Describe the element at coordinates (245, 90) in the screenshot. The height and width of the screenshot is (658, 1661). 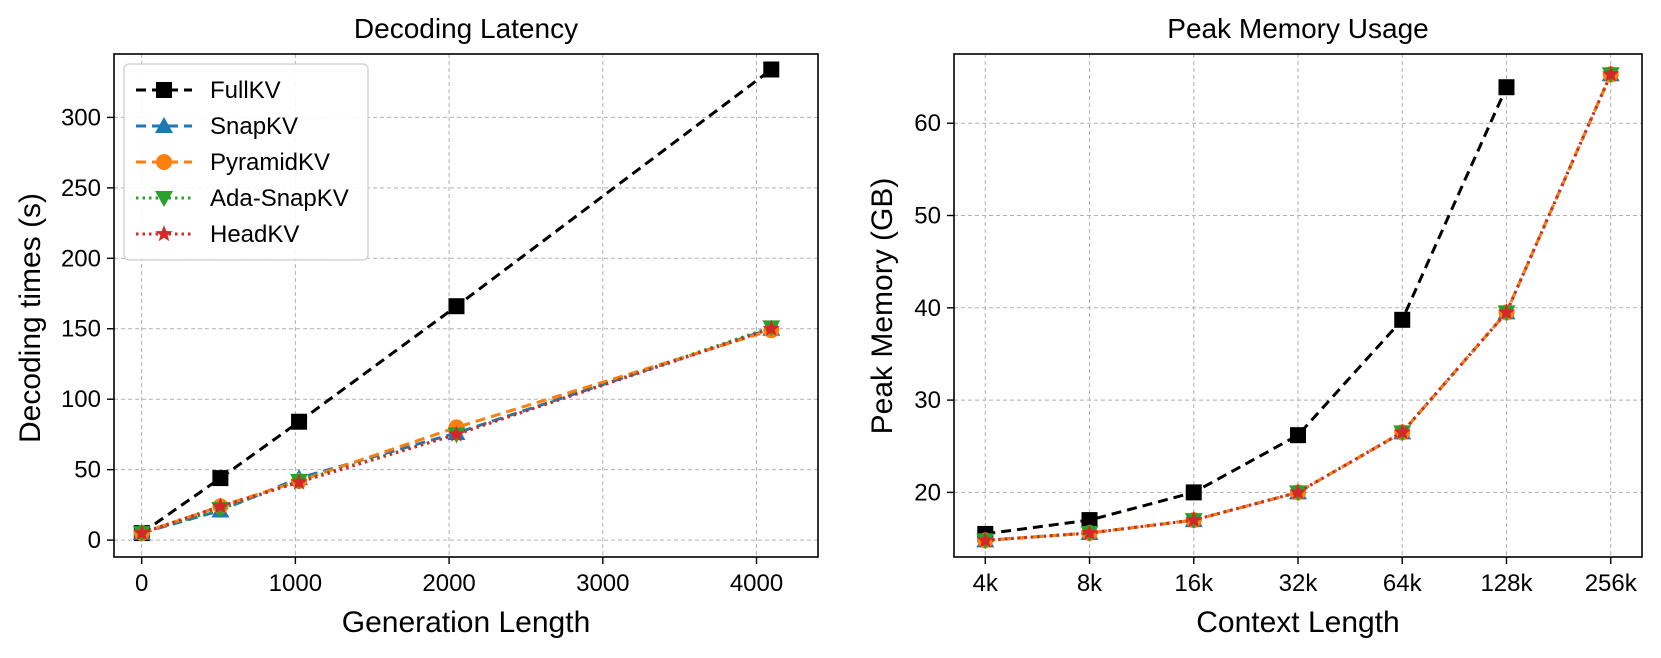
I see `legend-label: FullKV` at that location.